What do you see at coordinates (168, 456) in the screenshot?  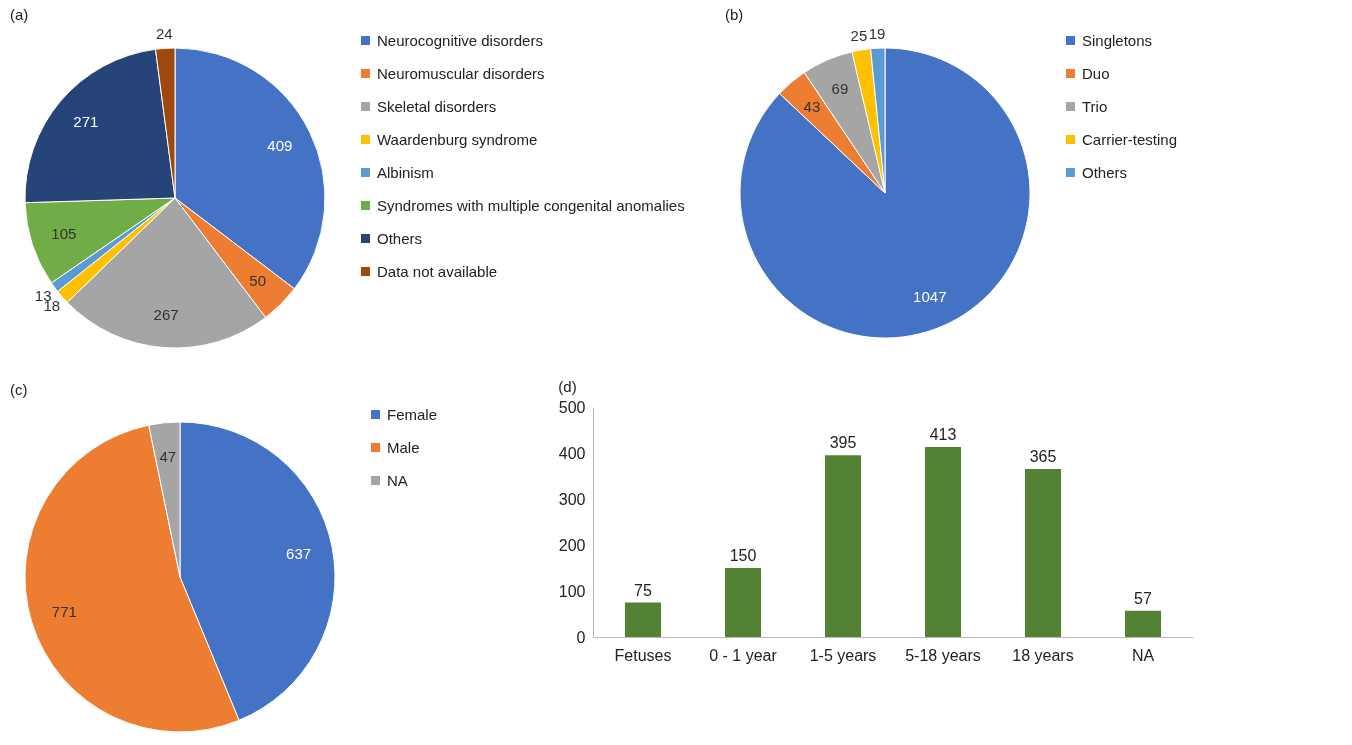 I see `data-label: 47` at bounding box center [168, 456].